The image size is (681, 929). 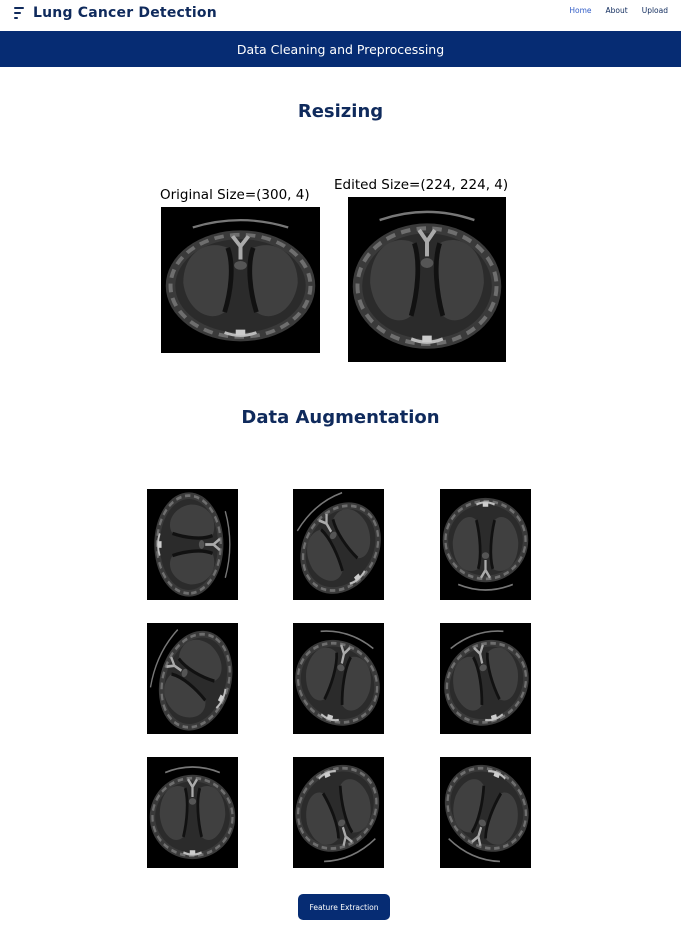 What do you see at coordinates (654, 10) in the screenshot?
I see `nav-link-upload: Upload` at bounding box center [654, 10].